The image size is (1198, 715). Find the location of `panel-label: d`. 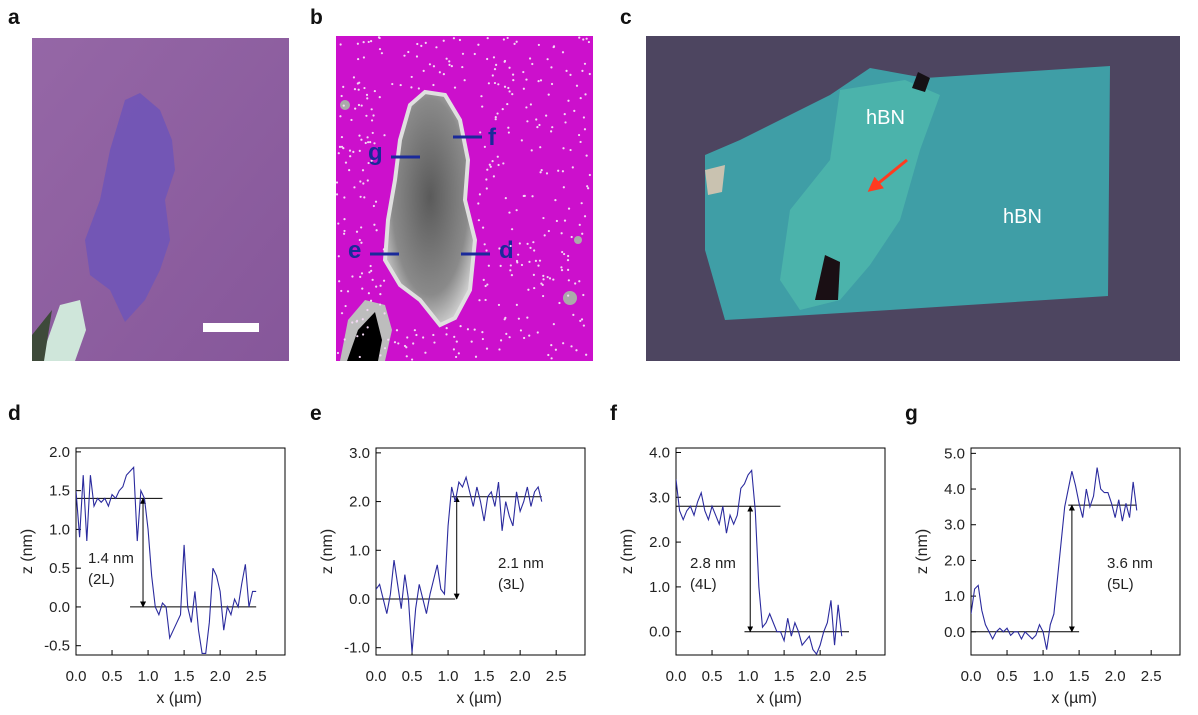

panel-label: d is located at coordinates (14, 413).